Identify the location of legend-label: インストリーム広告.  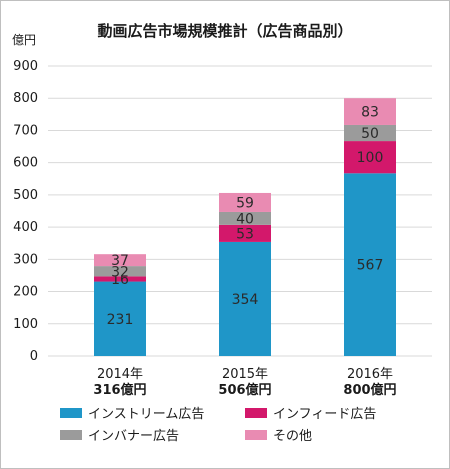
(146, 414).